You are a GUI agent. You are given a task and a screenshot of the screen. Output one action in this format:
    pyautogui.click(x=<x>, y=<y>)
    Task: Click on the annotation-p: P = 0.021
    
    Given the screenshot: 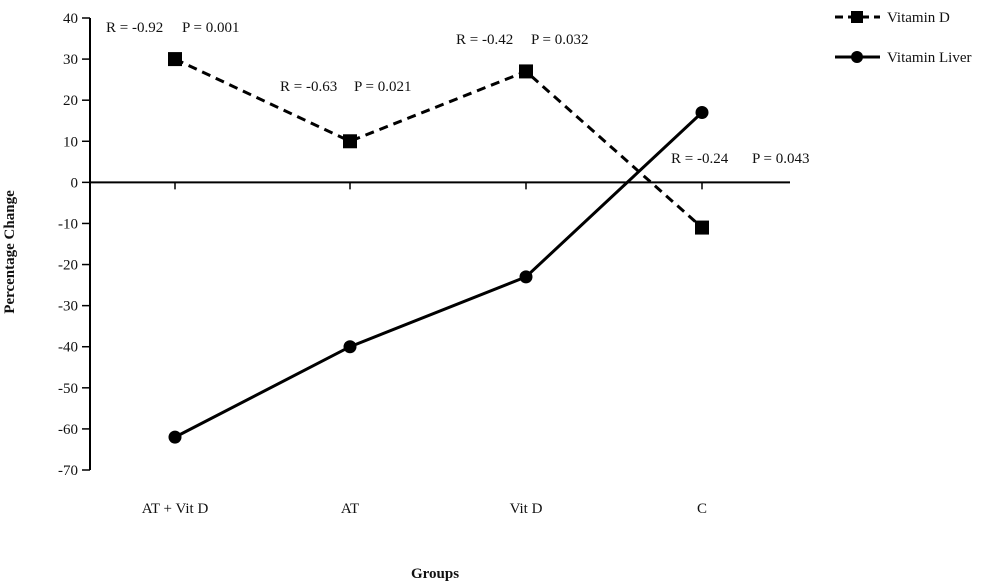 What is the action you would take?
    pyautogui.click(x=383, y=87)
    